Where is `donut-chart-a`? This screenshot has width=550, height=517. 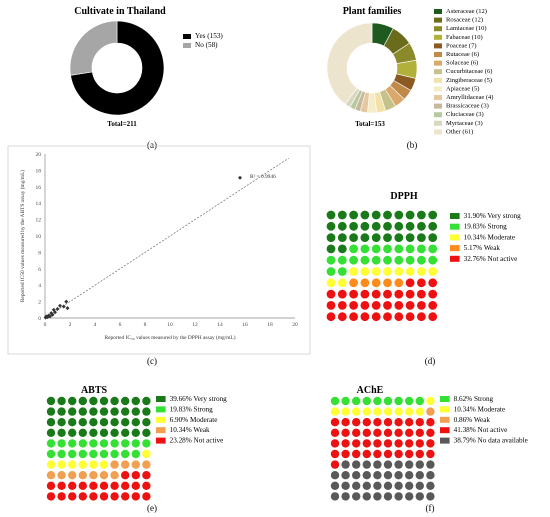 donut-chart-a is located at coordinates (117, 68).